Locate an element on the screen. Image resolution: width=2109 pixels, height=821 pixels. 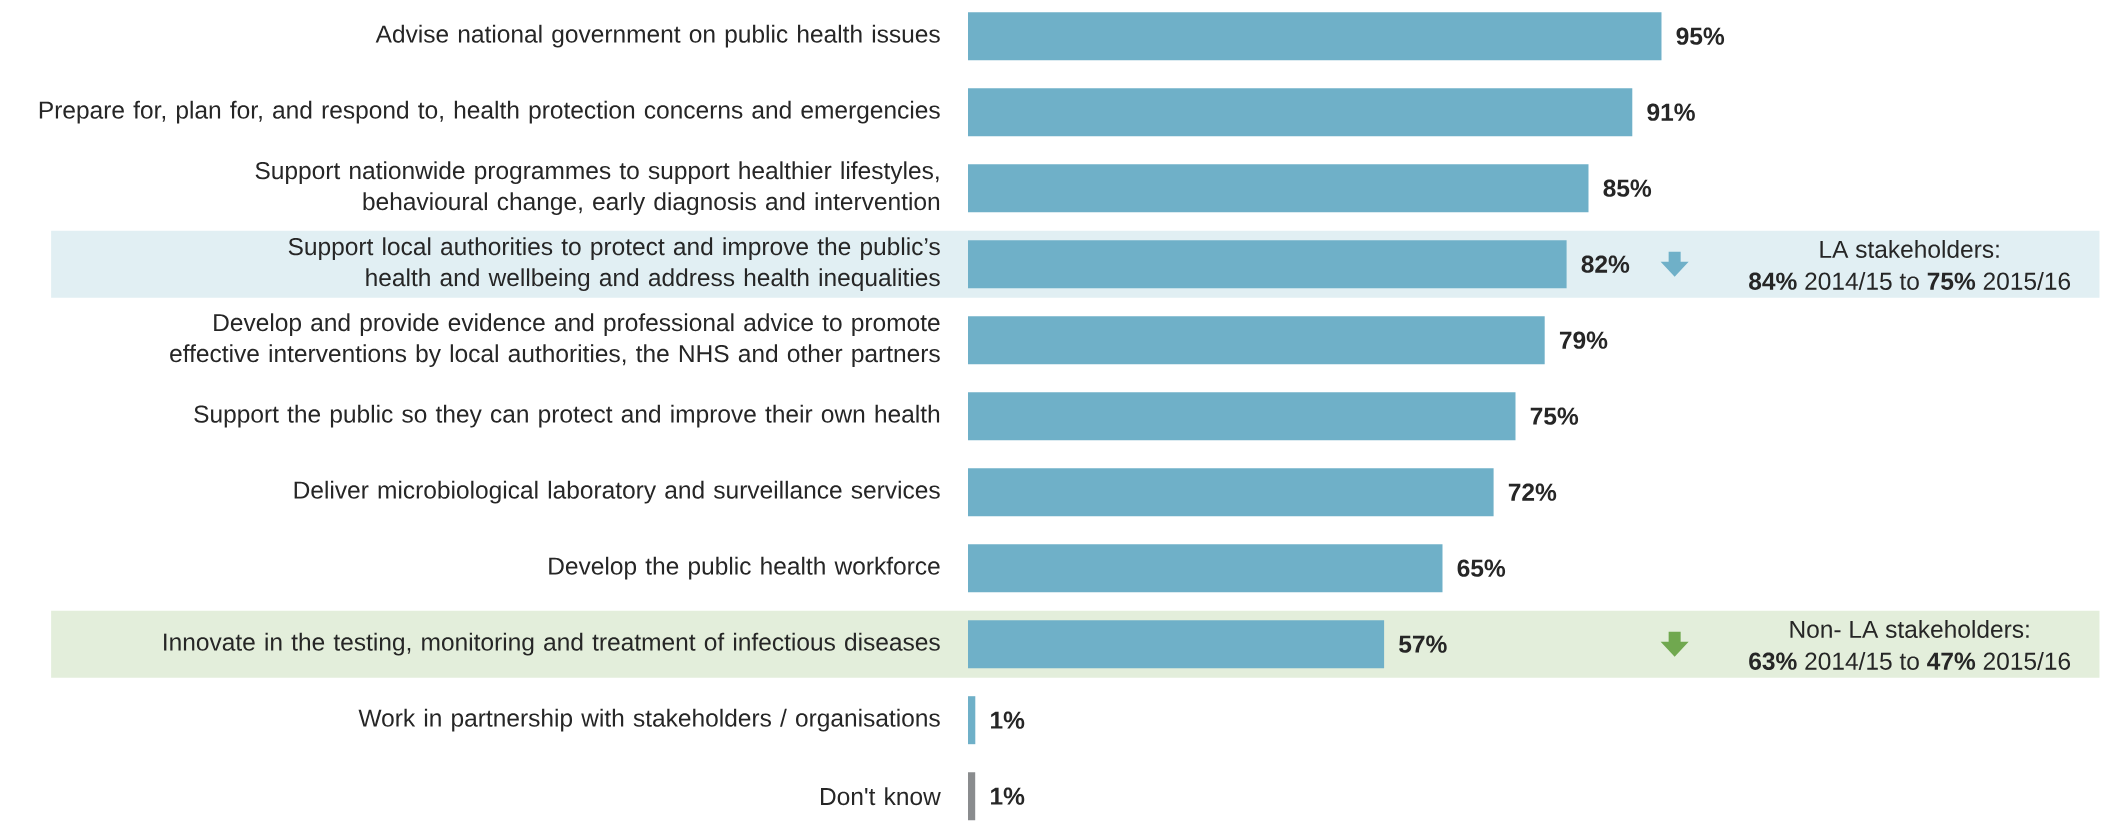
data-label: 95% is located at coordinates (1700, 36).